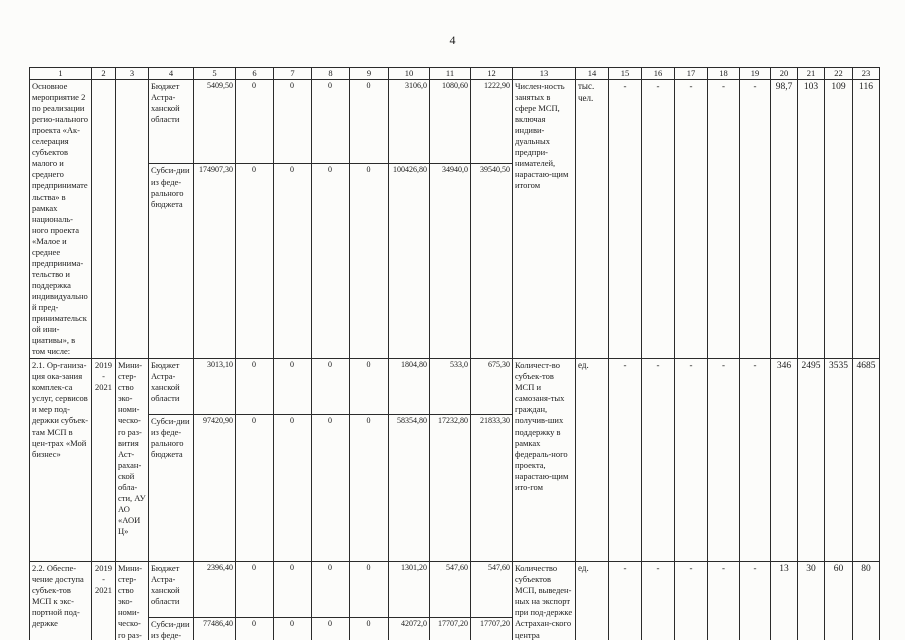 This screenshot has height=640, width=905. What do you see at coordinates (866, 600) in the screenshot?
I see `target-value: 80` at bounding box center [866, 600].